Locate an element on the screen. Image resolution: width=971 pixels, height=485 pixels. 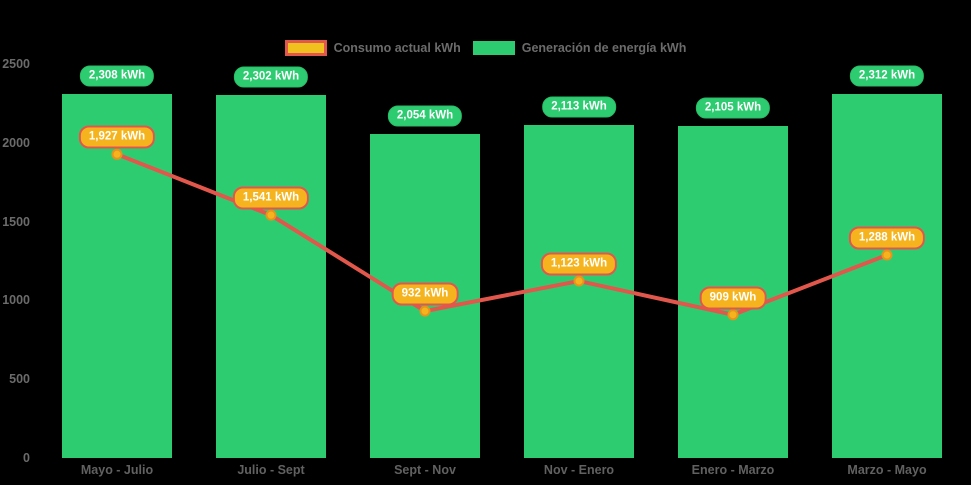
consumption-value-label: 1,123 kWh is located at coordinates (579, 264).